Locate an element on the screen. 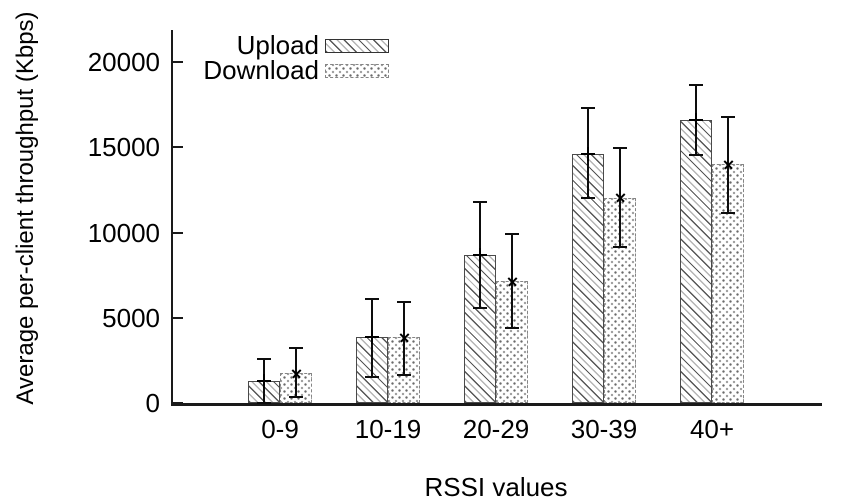 This screenshot has width=864, height=504. legend-row-upload: Upload is located at coordinates (269, 45).